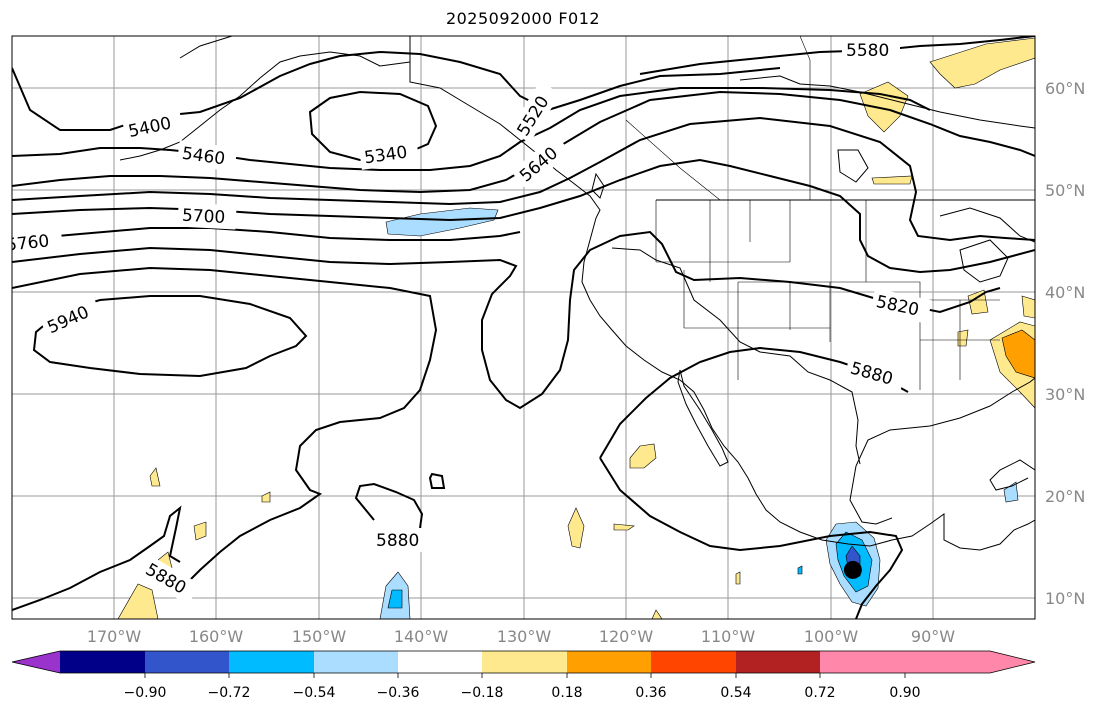 This screenshot has height=712, width=1105. What do you see at coordinates (114, 636) in the screenshot?
I see `lon-label-170w: 170°W` at bounding box center [114, 636].